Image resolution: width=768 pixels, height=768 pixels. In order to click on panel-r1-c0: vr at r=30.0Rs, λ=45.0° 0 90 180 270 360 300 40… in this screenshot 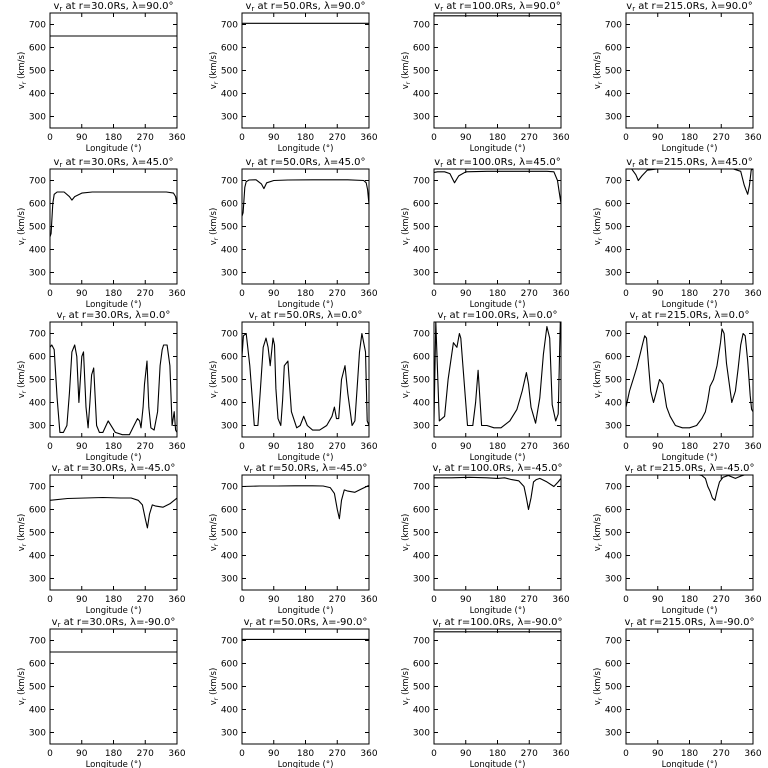, I will do `click(101, 233)`.